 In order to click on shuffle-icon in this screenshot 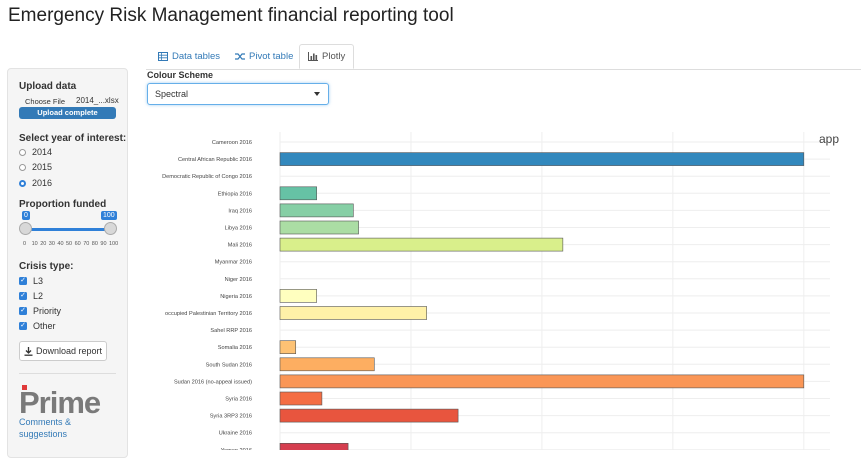, I will do `click(240, 56)`.